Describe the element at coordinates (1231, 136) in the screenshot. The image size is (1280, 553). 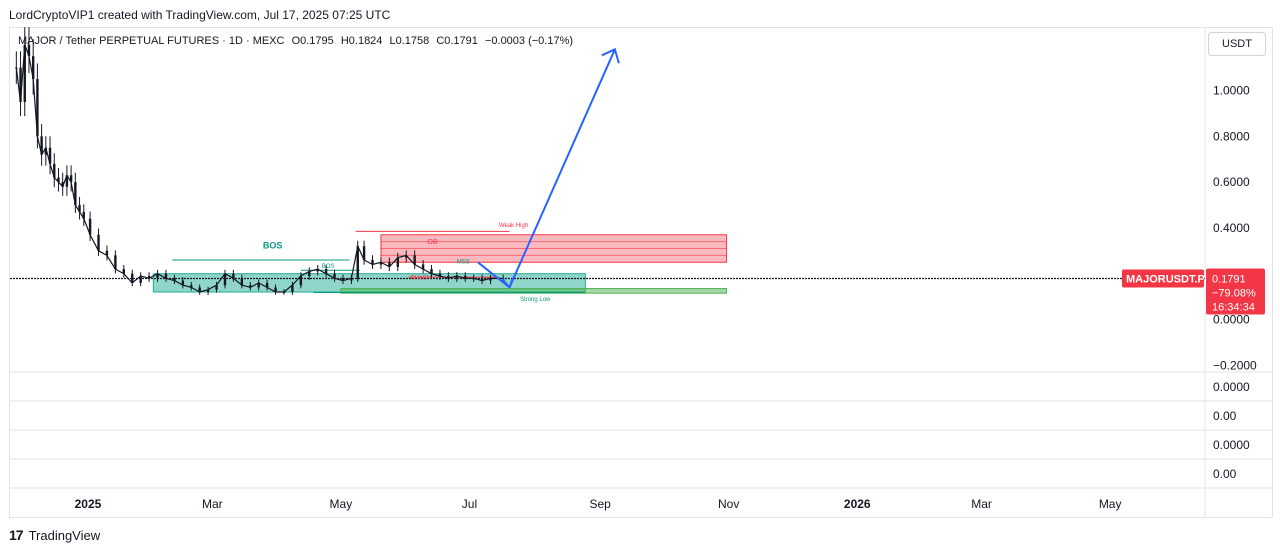
I see `y-tick-label: 0.8000` at that location.